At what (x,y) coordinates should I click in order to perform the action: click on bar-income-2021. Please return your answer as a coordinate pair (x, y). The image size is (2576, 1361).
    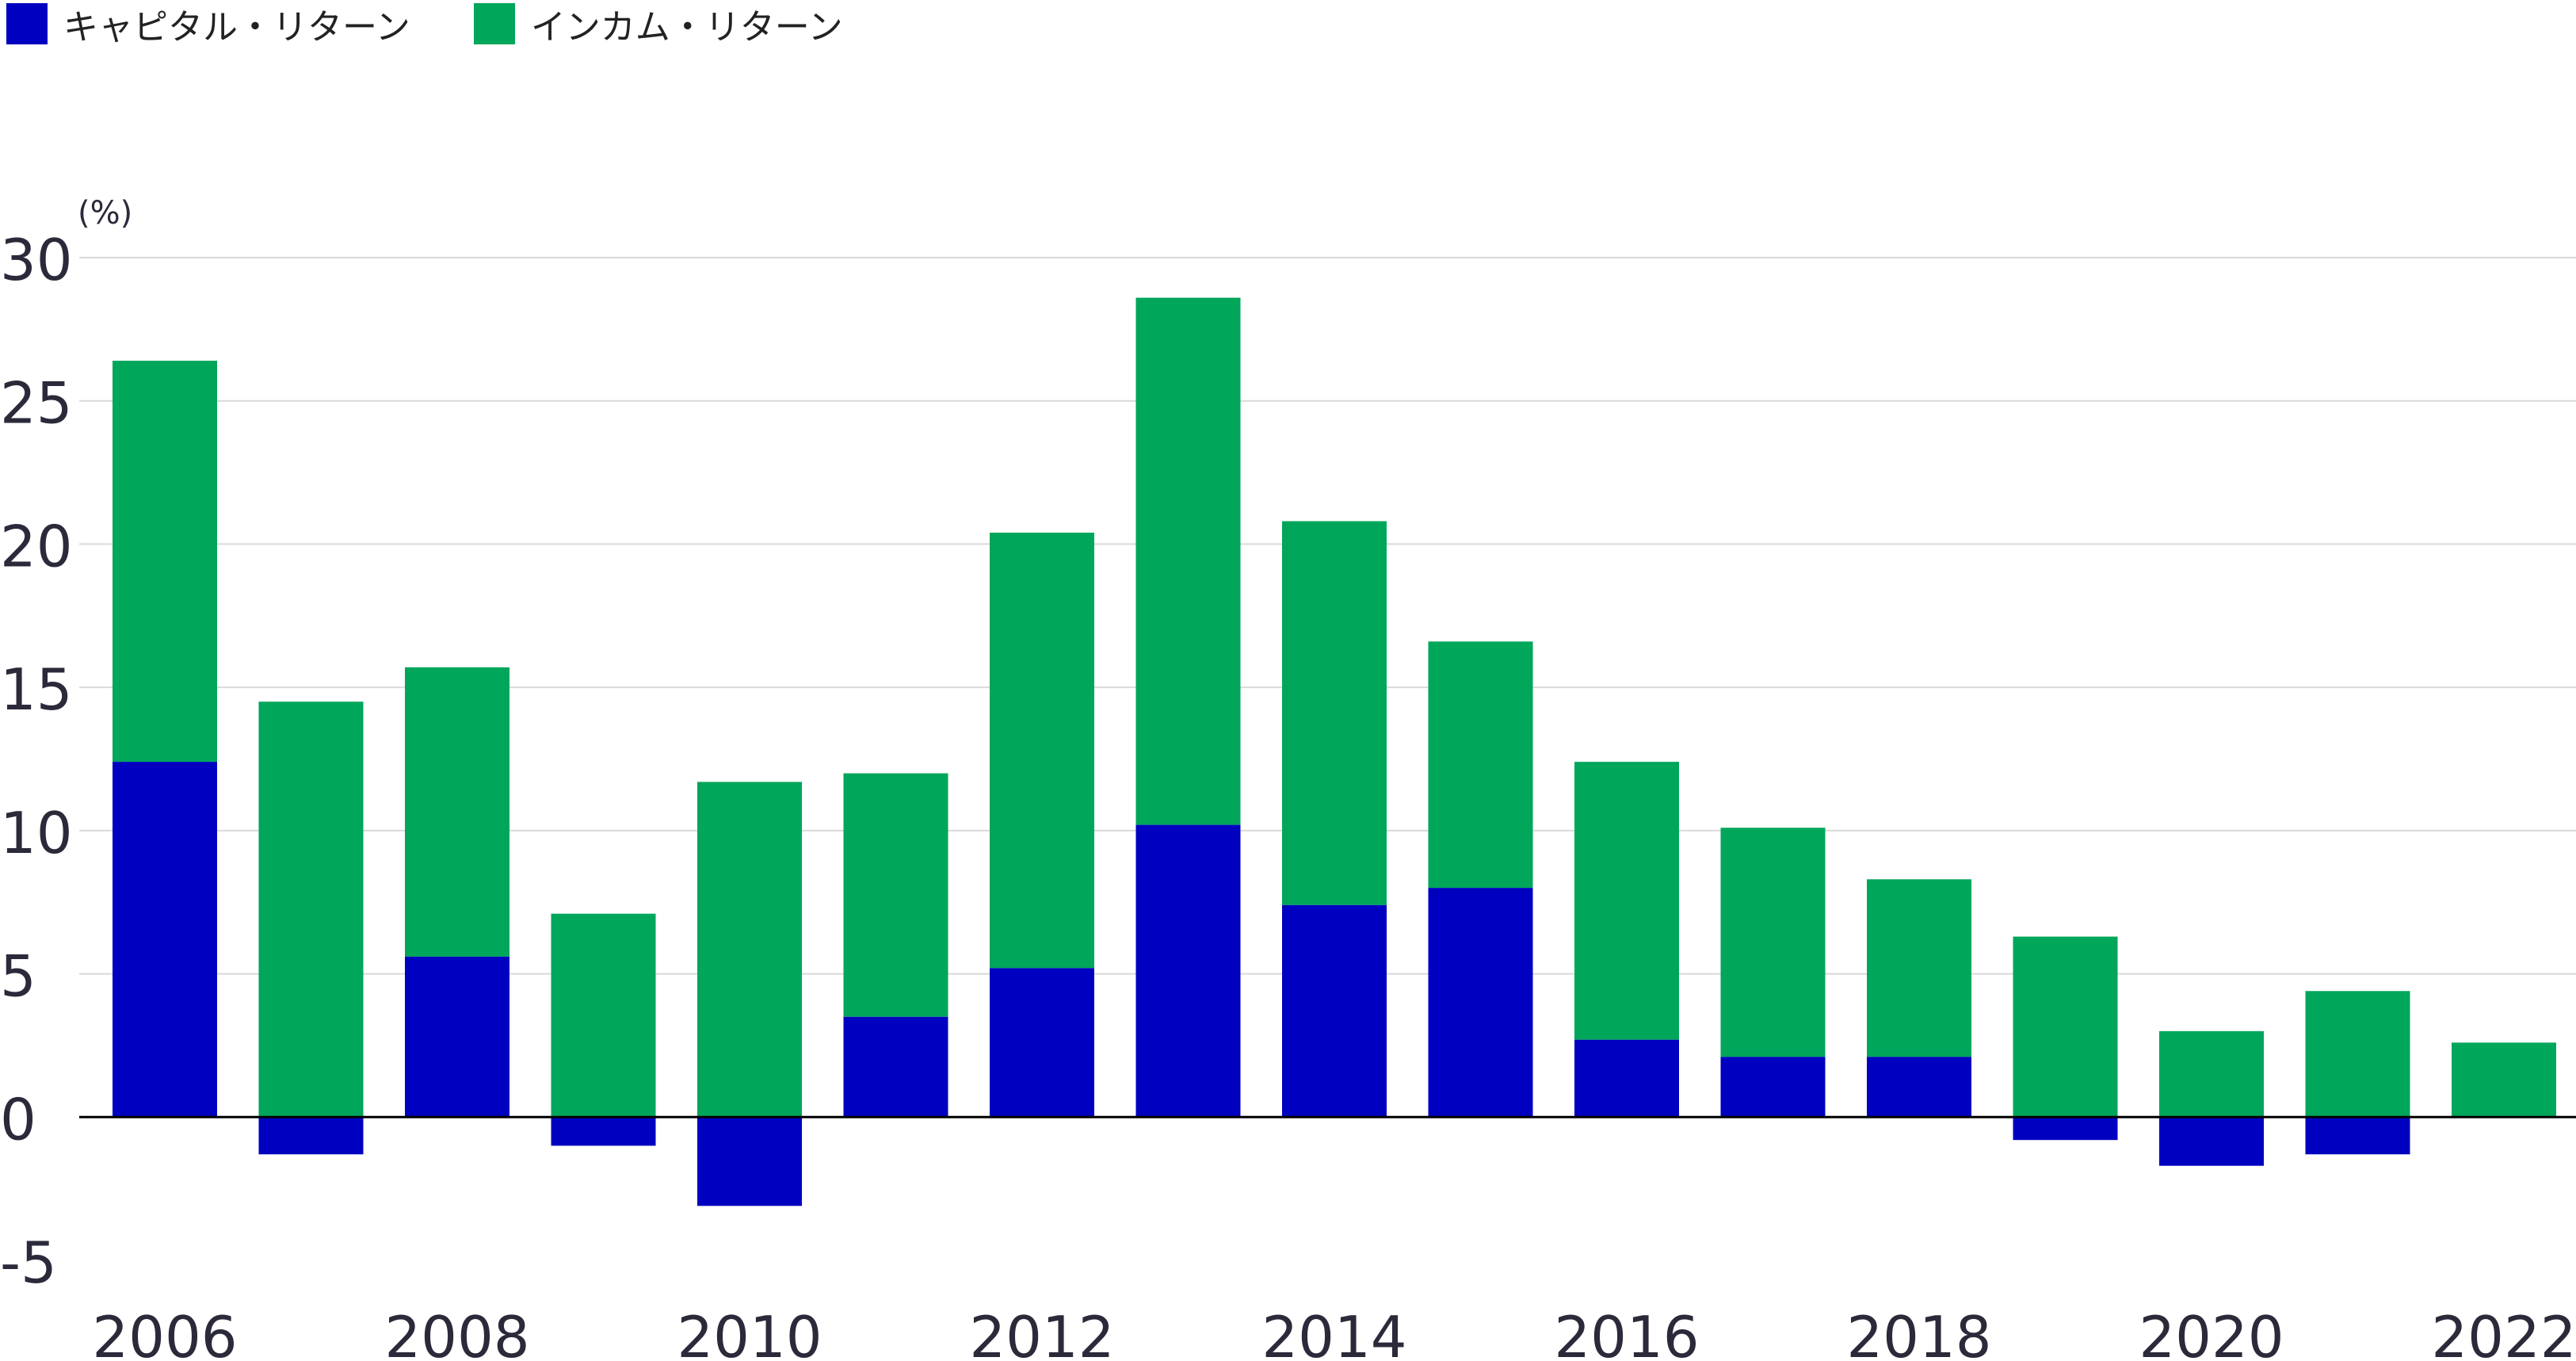
    Looking at the image, I should click on (2357, 1054).